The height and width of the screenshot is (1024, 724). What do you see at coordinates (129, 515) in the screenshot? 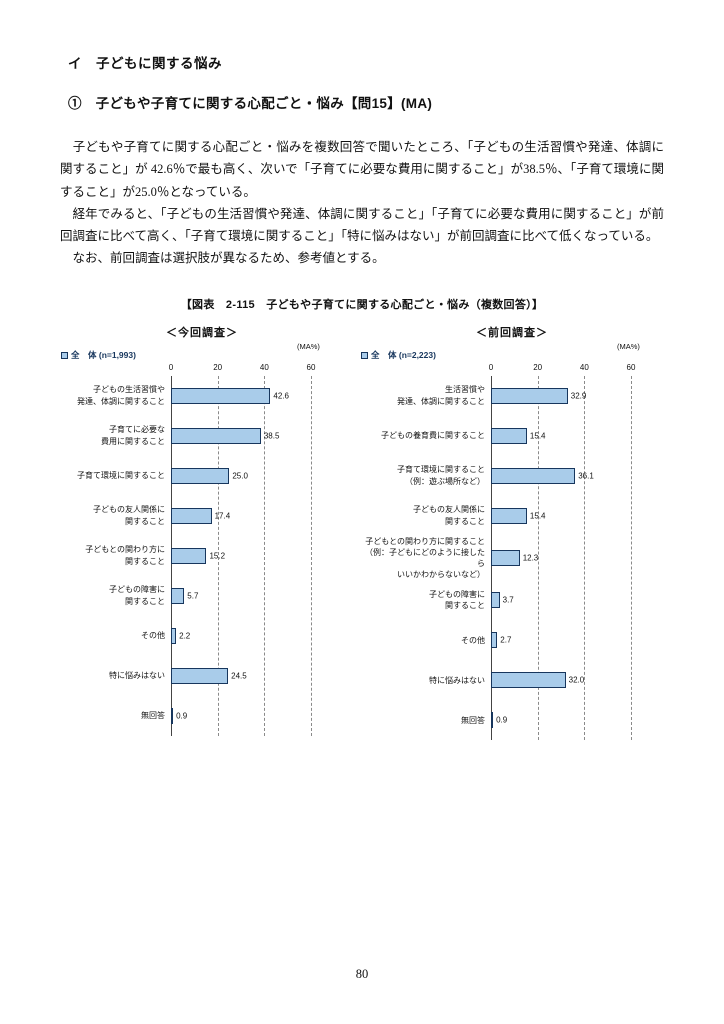
I see `category-label: 子どもの友人関係に 関すること` at bounding box center [129, 515].